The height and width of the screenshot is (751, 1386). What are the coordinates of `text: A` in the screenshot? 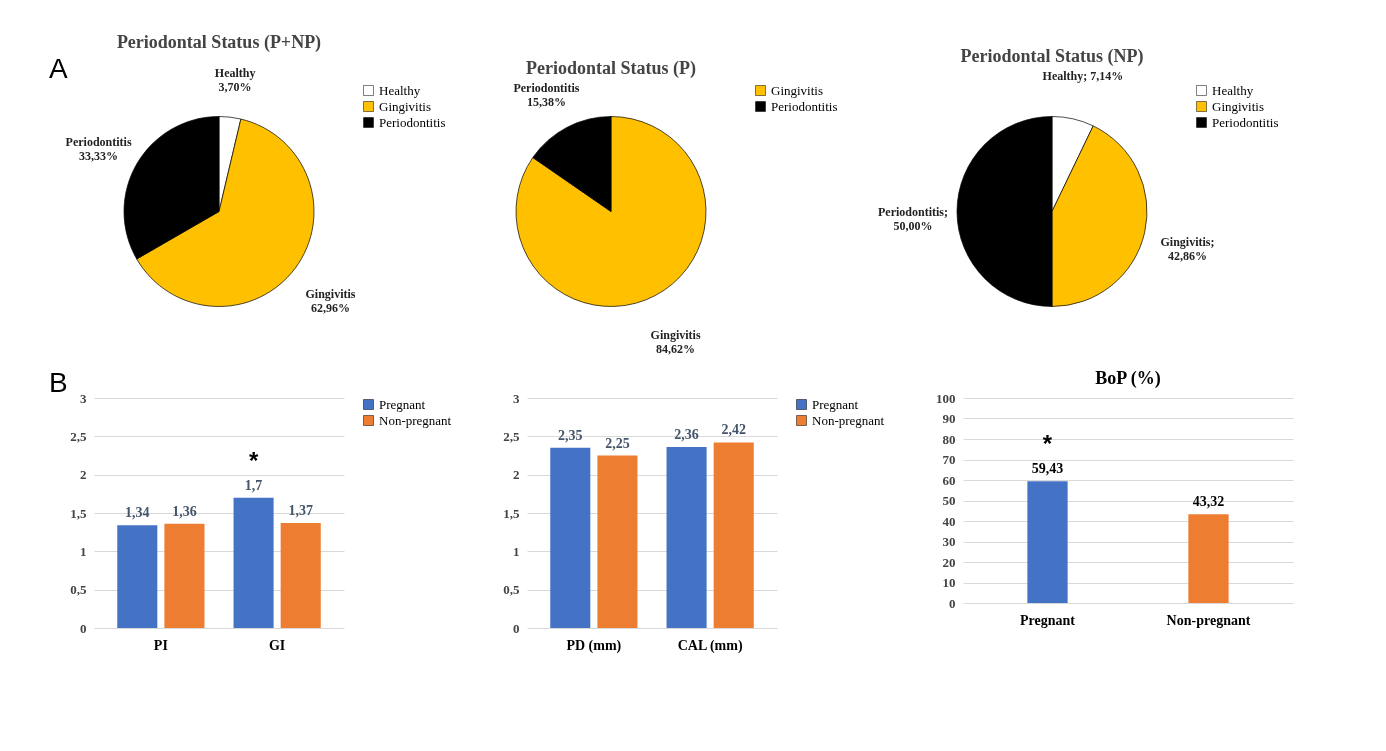 It's located at (58, 68).